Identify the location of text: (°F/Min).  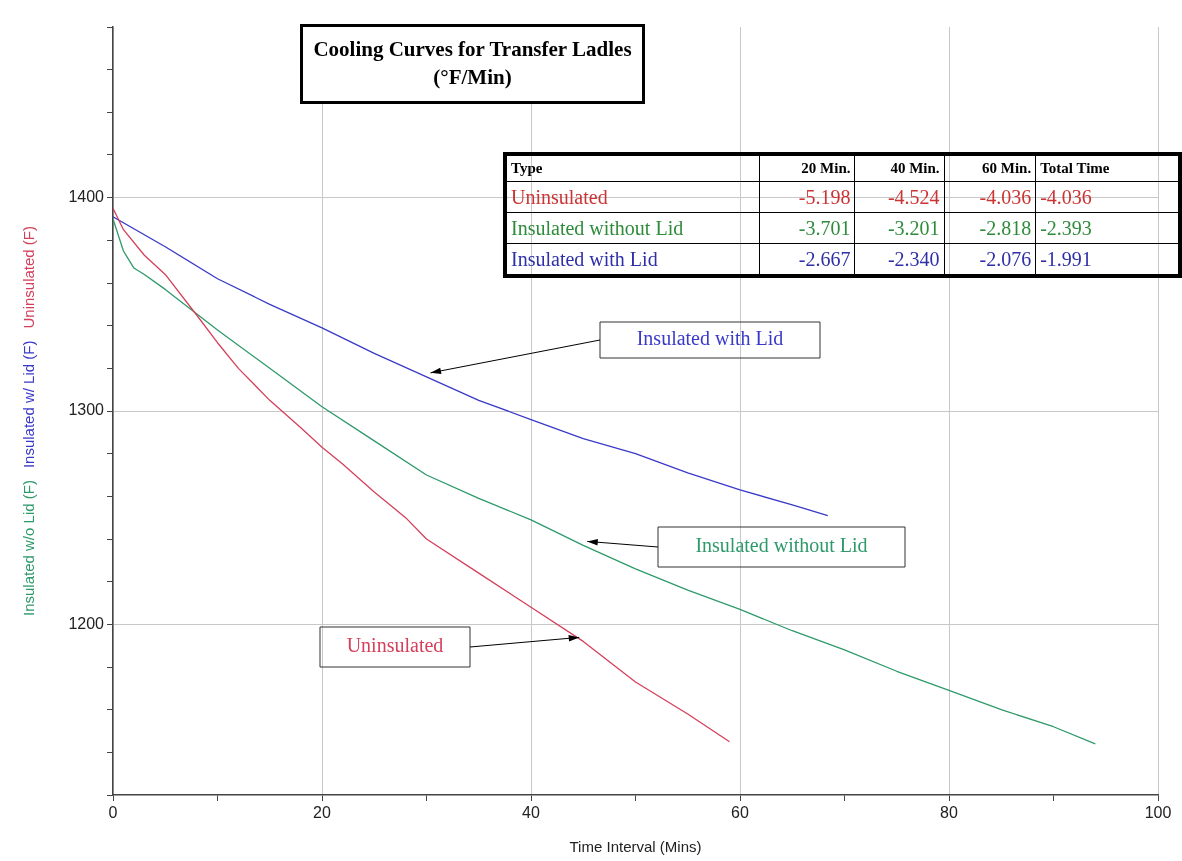
(472, 77).